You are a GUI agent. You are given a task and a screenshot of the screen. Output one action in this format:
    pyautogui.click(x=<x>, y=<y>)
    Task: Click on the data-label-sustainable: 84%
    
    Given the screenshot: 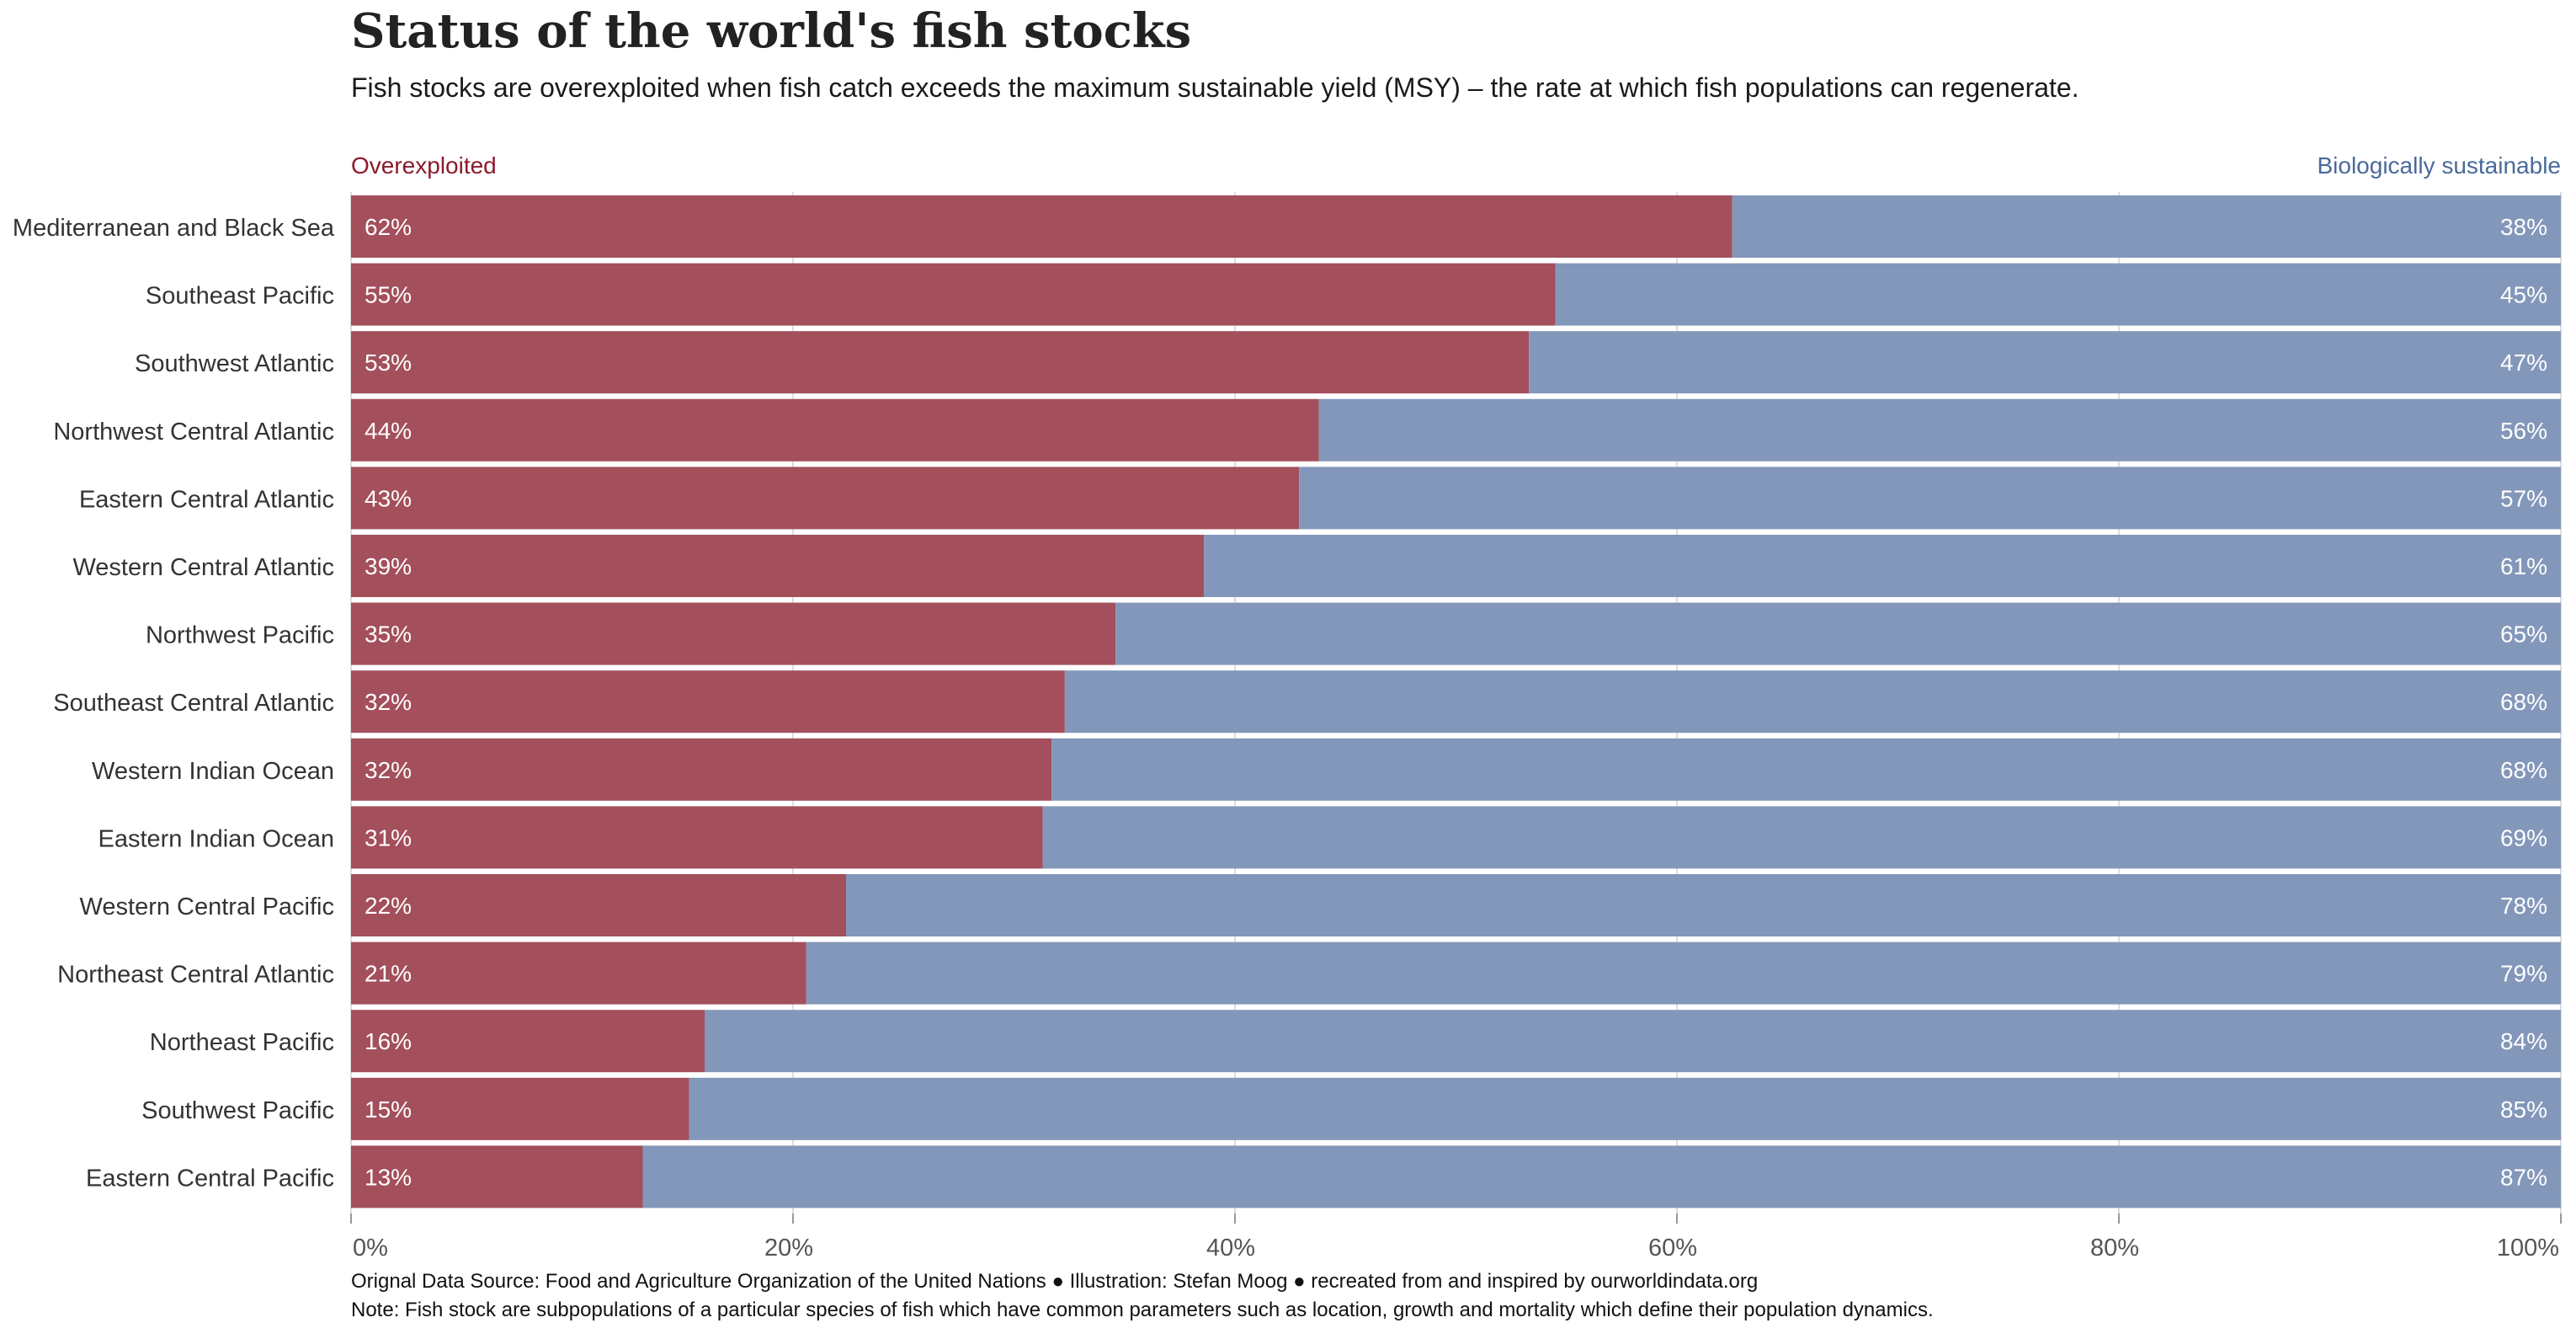 What is the action you would take?
    pyautogui.click(x=2523, y=1041)
    